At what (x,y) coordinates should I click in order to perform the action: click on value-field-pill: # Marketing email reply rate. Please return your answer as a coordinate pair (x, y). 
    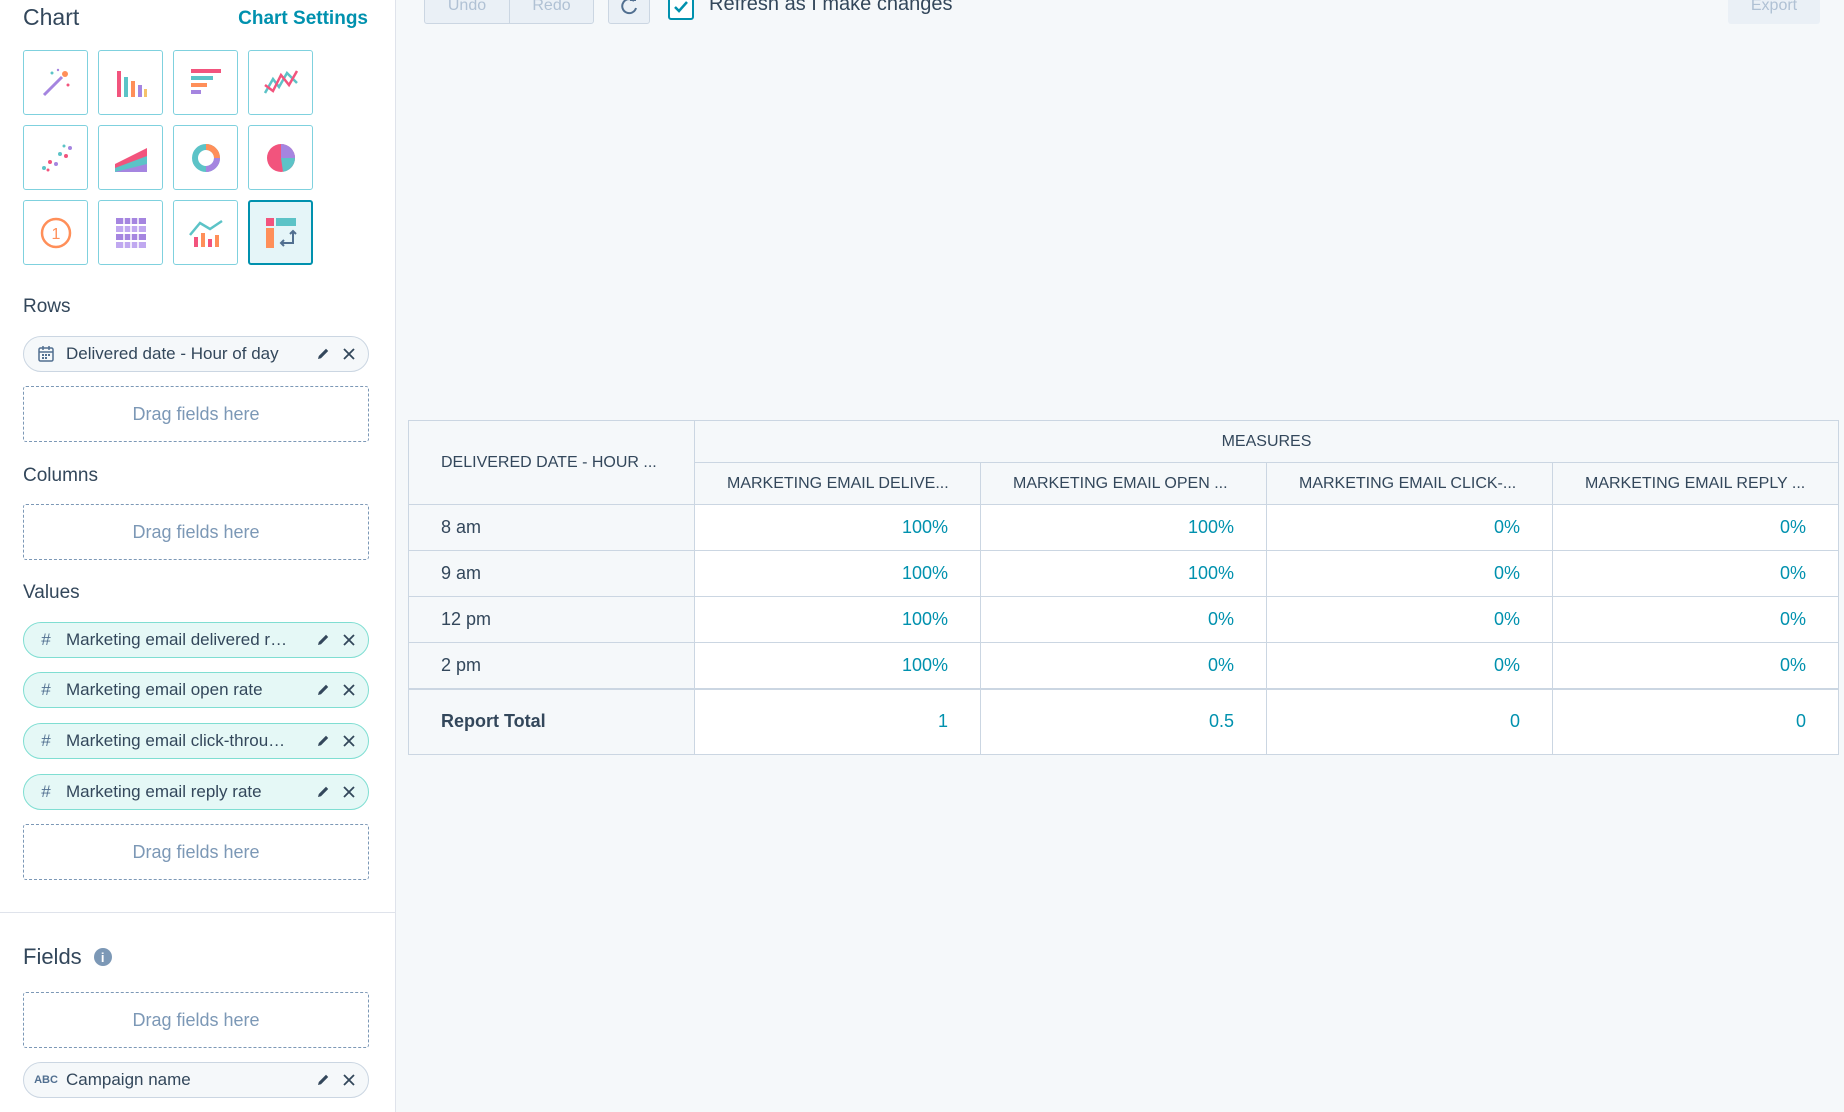
    Looking at the image, I should click on (196, 792).